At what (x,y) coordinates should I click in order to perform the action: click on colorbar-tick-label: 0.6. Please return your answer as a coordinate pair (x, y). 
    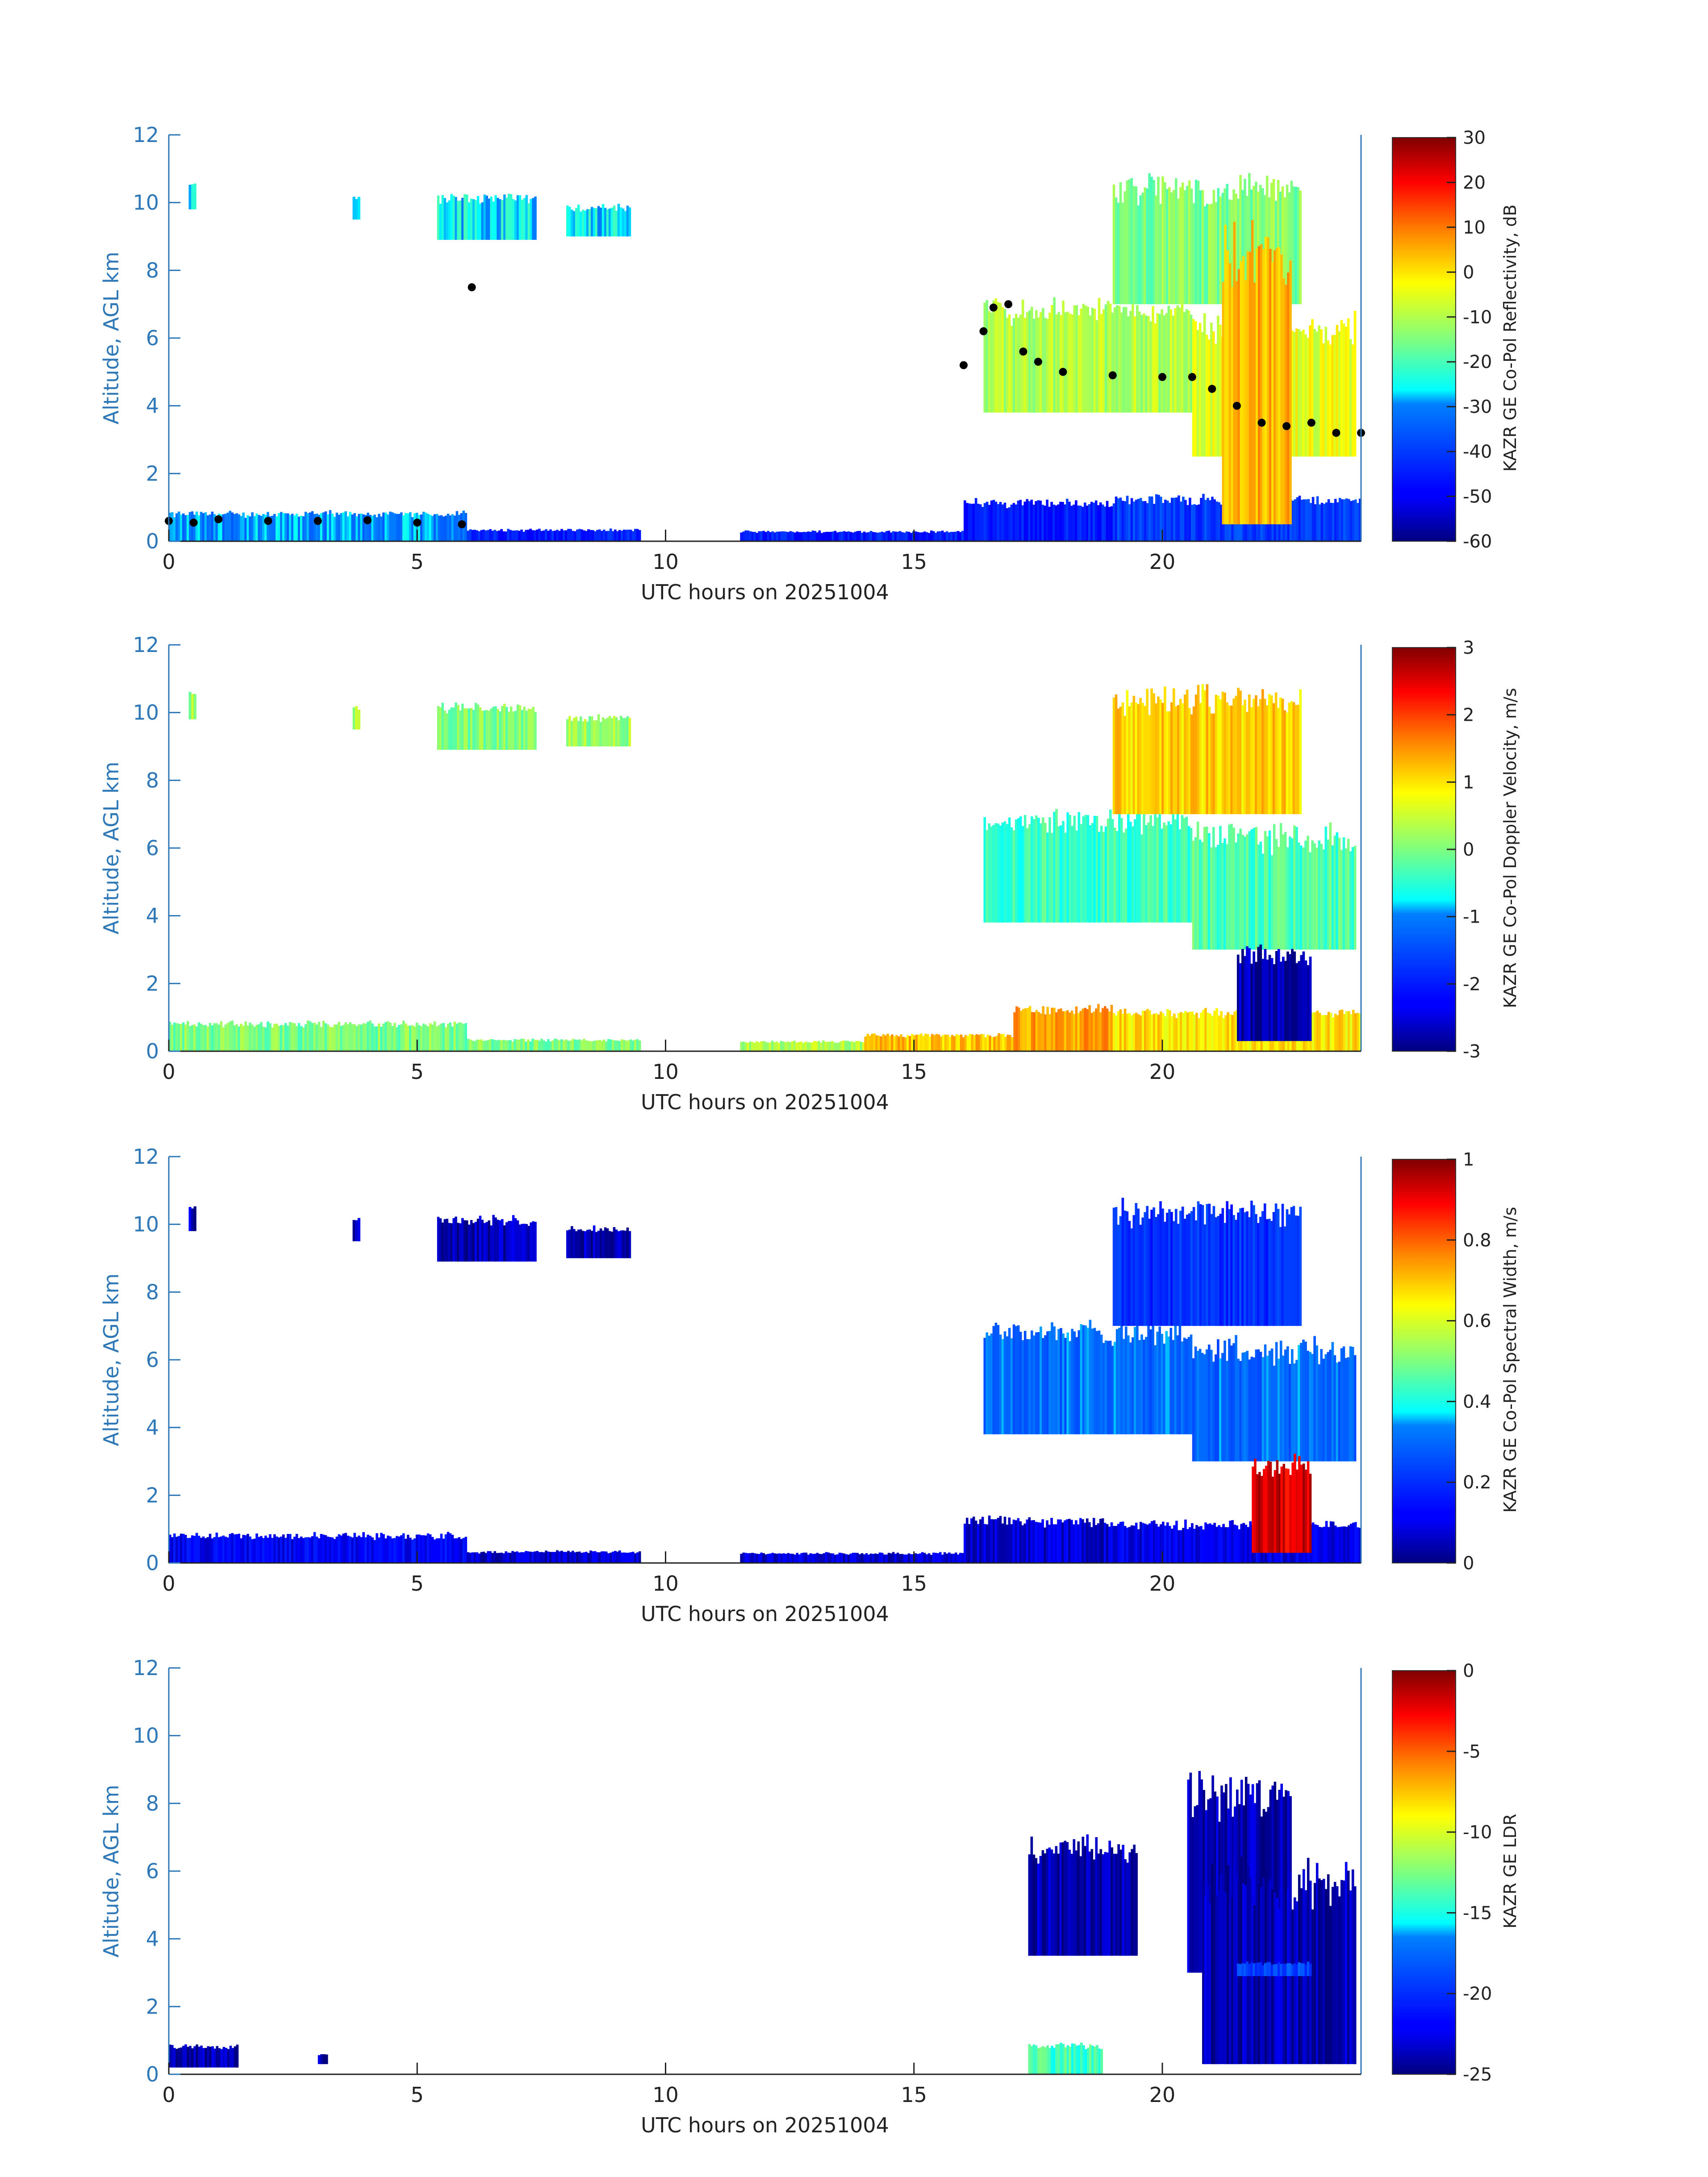
    Looking at the image, I should click on (1477, 1321).